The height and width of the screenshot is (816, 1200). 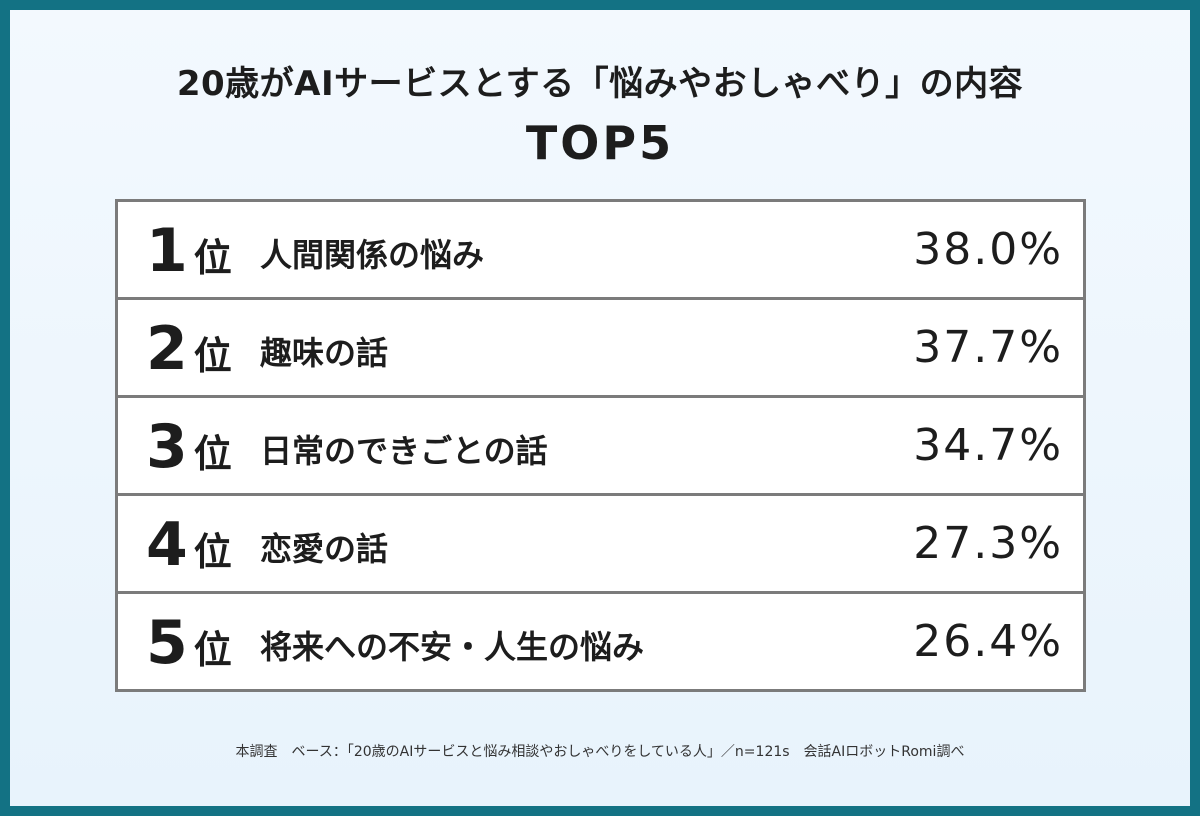 I want to click on percent-value: 26.4%, so click(x=988, y=641).